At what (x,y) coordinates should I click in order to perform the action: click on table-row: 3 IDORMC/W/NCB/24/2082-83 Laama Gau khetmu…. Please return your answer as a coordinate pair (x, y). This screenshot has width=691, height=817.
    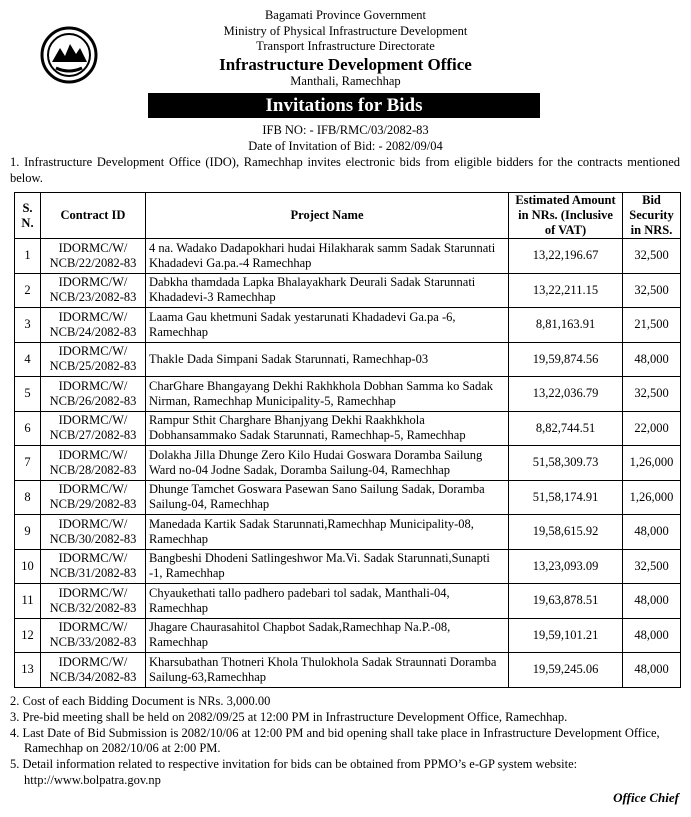
    Looking at the image, I should click on (347, 325).